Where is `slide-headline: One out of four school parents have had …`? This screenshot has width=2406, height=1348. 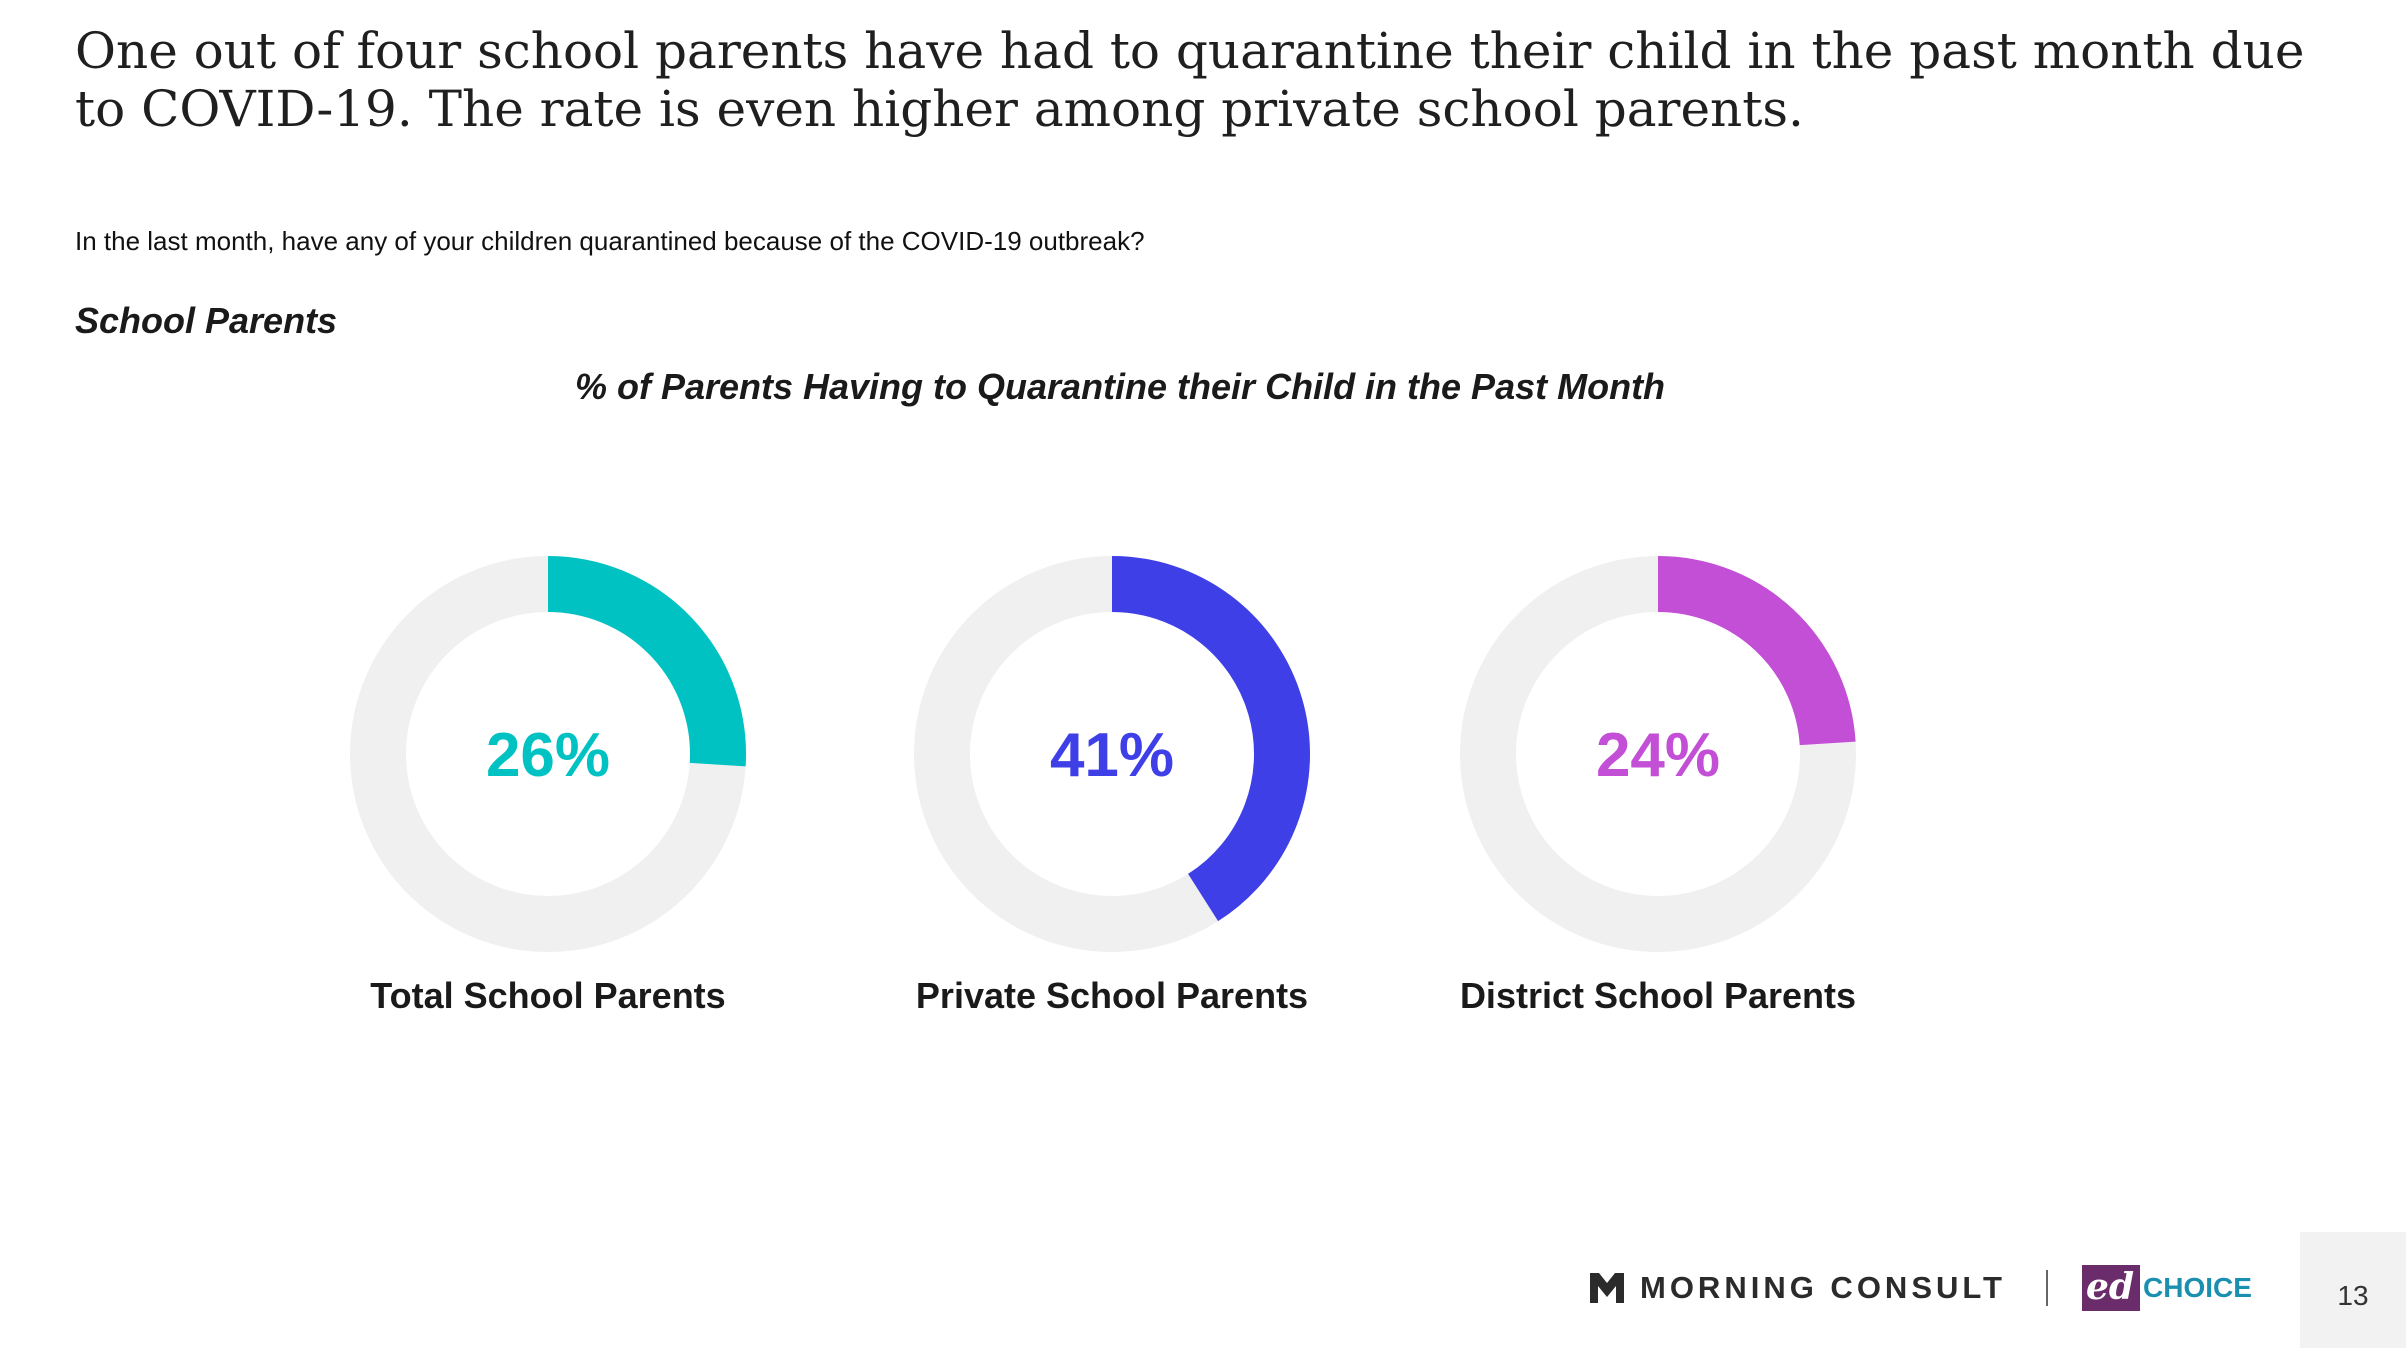
slide-headline: One out of four school parents have had … is located at coordinates (1190, 80).